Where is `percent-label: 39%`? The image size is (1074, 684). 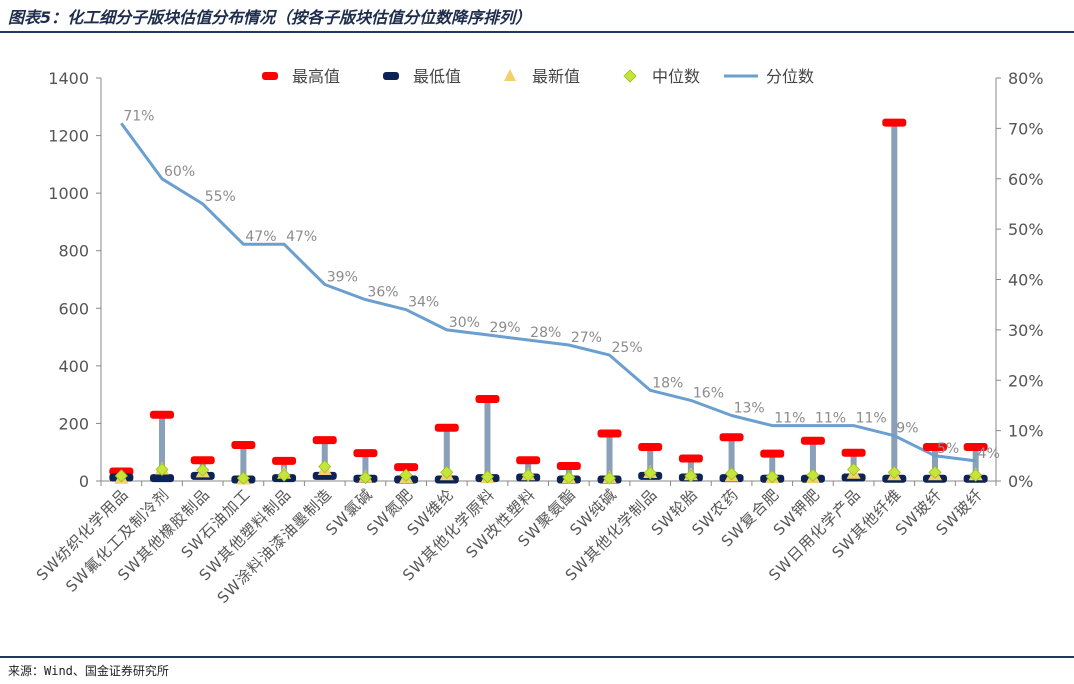
percent-label: 39% is located at coordinates (342, 278).